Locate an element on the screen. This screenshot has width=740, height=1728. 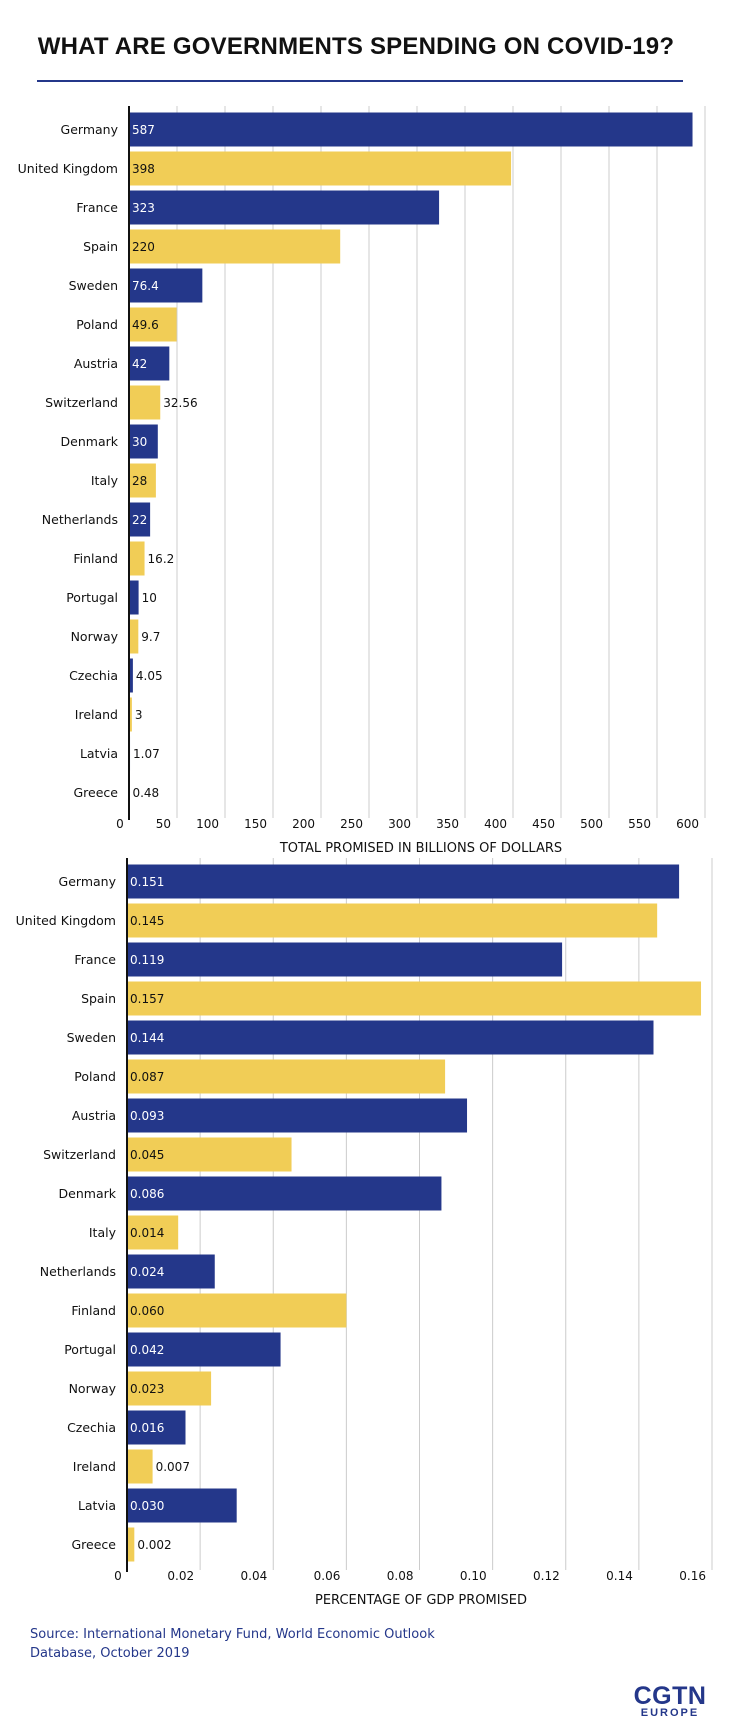
data-label: 0.007 is located at coordinates (173, 1467).